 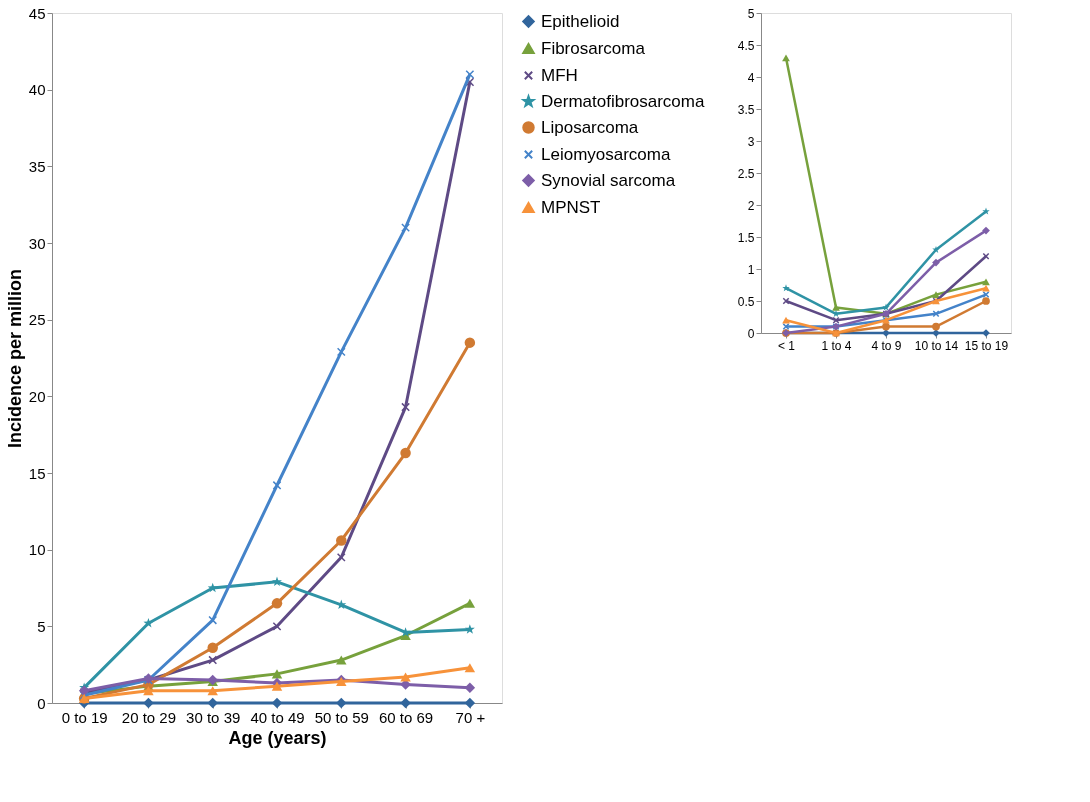 What do you see at coordinates (836, 345) in the screenshot?
I see `x-tick-label: 1 to 4` at bounding box center [836, 345].